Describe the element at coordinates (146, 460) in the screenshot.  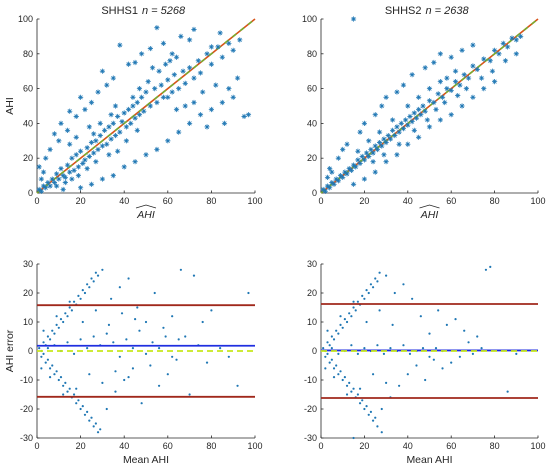
I see `x-axis-label: Mean AHI` at that location.